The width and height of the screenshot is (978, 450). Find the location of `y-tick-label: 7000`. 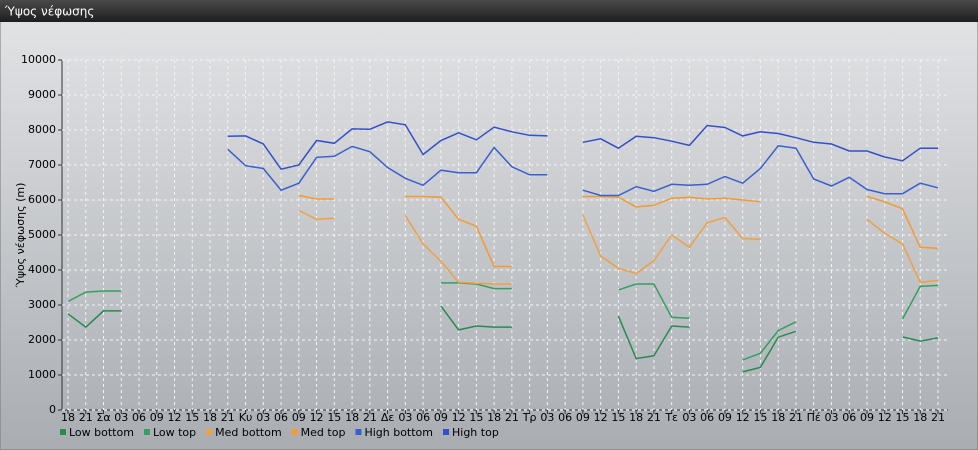

y-tick-label: 7000 is located at coordinates (42, 164).